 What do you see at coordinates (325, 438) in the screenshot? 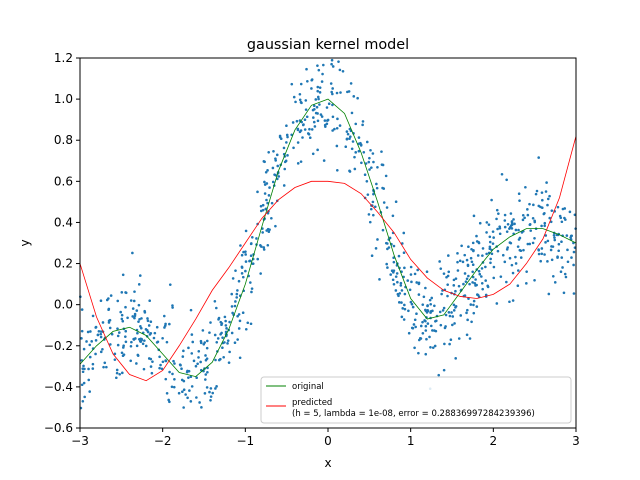
I see `x-axis: −3 −2 −1 0 1 2 3` at bounding box center [325, 438].